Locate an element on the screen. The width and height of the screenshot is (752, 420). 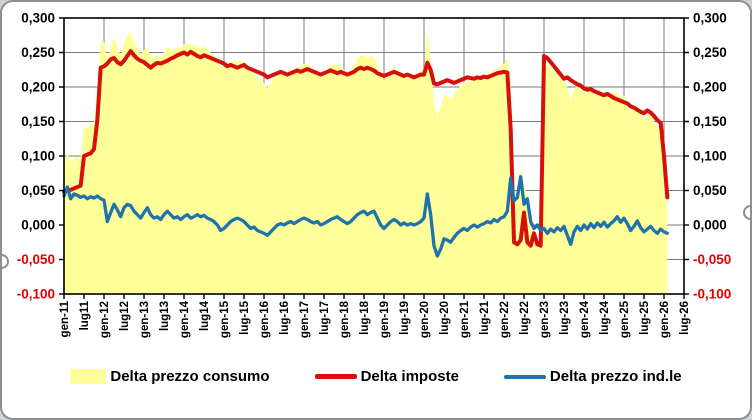
x-axis-label: lug14 is located at coordinates (205, 315).